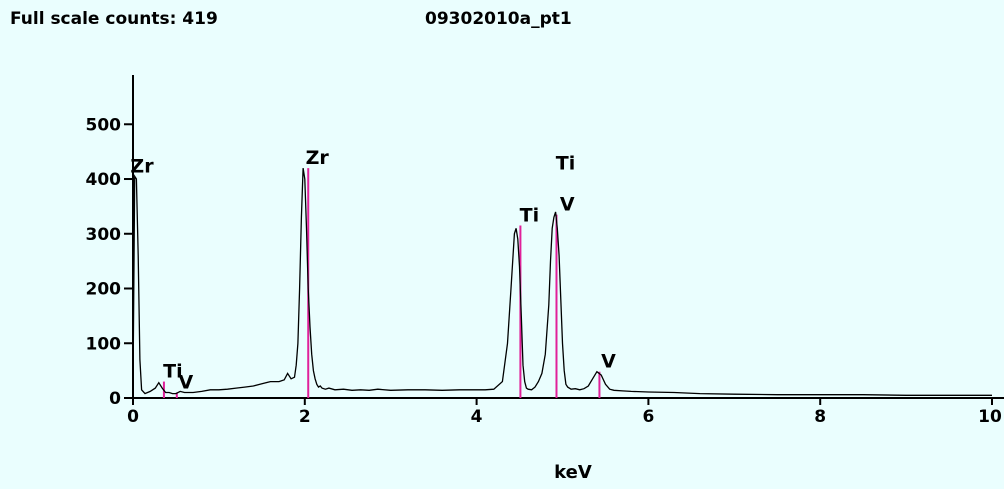  What do you see at coordinates (820, 417) in the screenshot?
I see `x-tick-label: 8` at bounding box center [820, 417].